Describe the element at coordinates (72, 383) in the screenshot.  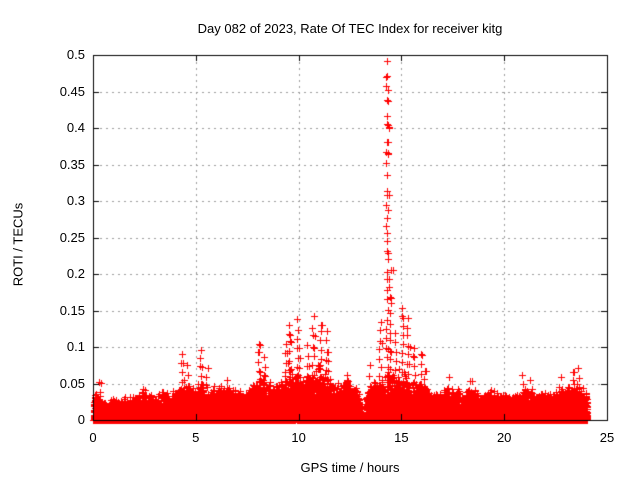
I see `y-tick-label: 0.05` at that location.